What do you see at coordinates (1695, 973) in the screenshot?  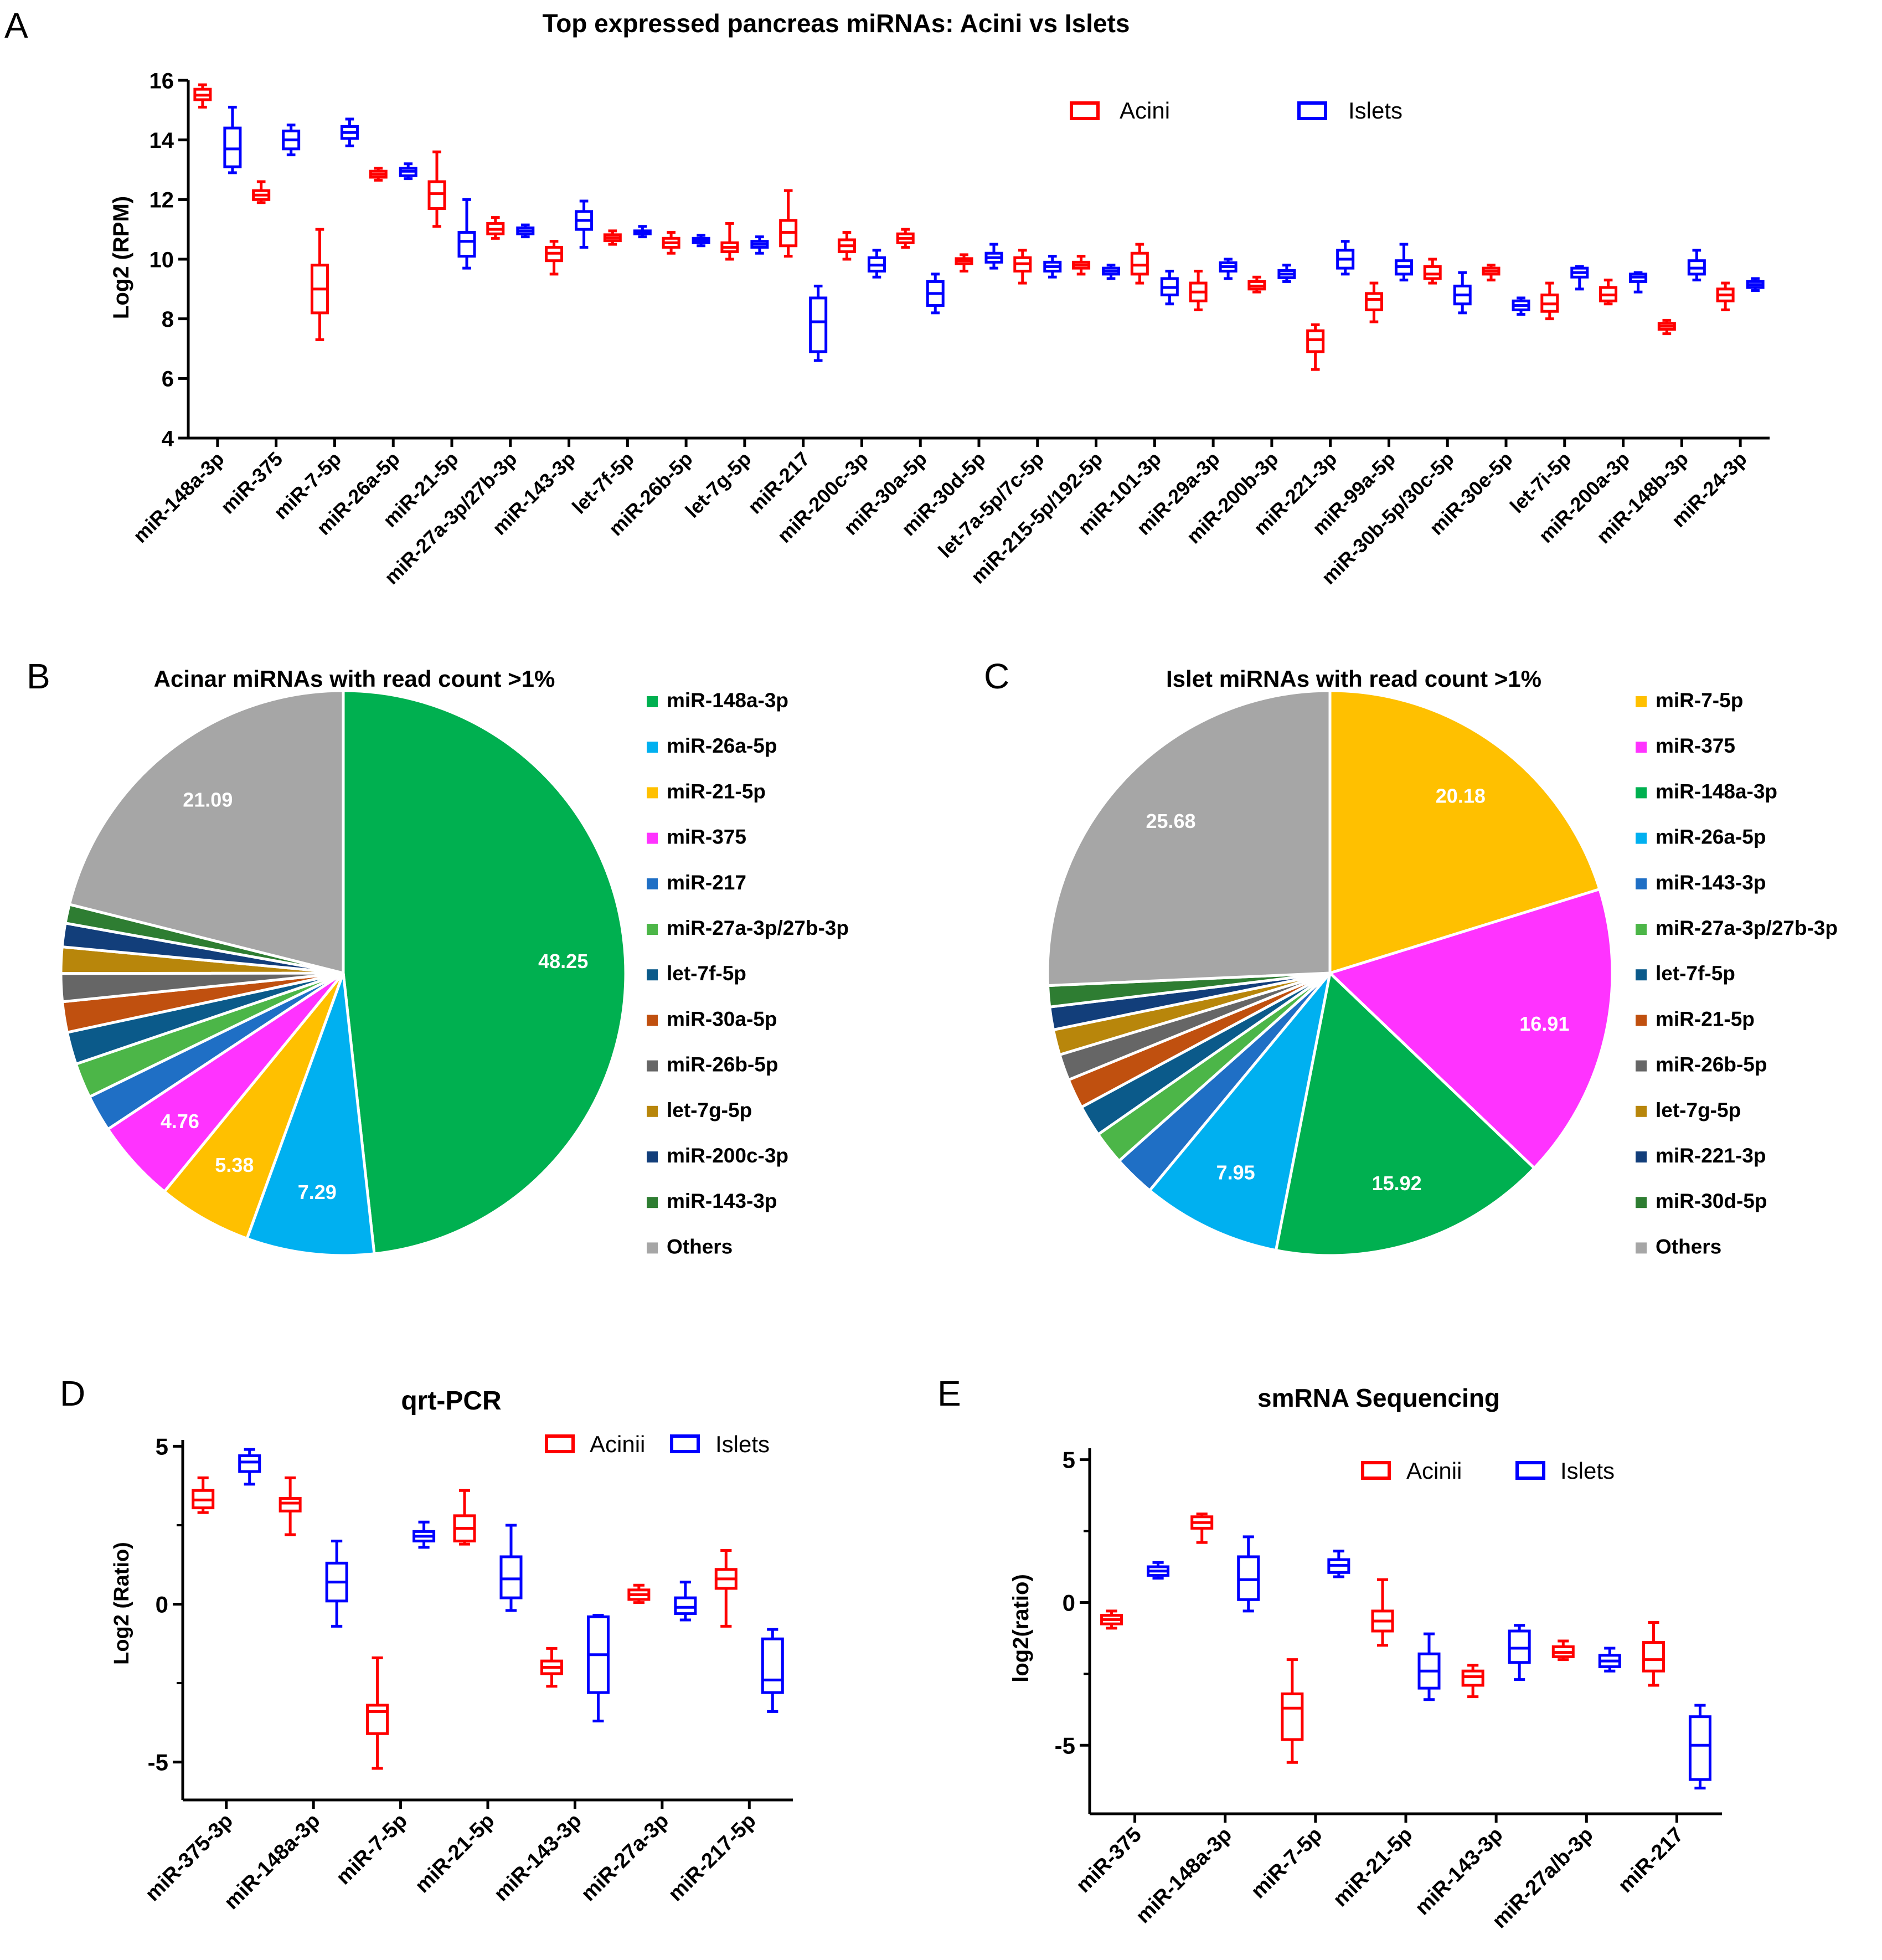 I see `legend-label-let-7f-5p: let-7f-5p` at bounding box center [1695, 973].